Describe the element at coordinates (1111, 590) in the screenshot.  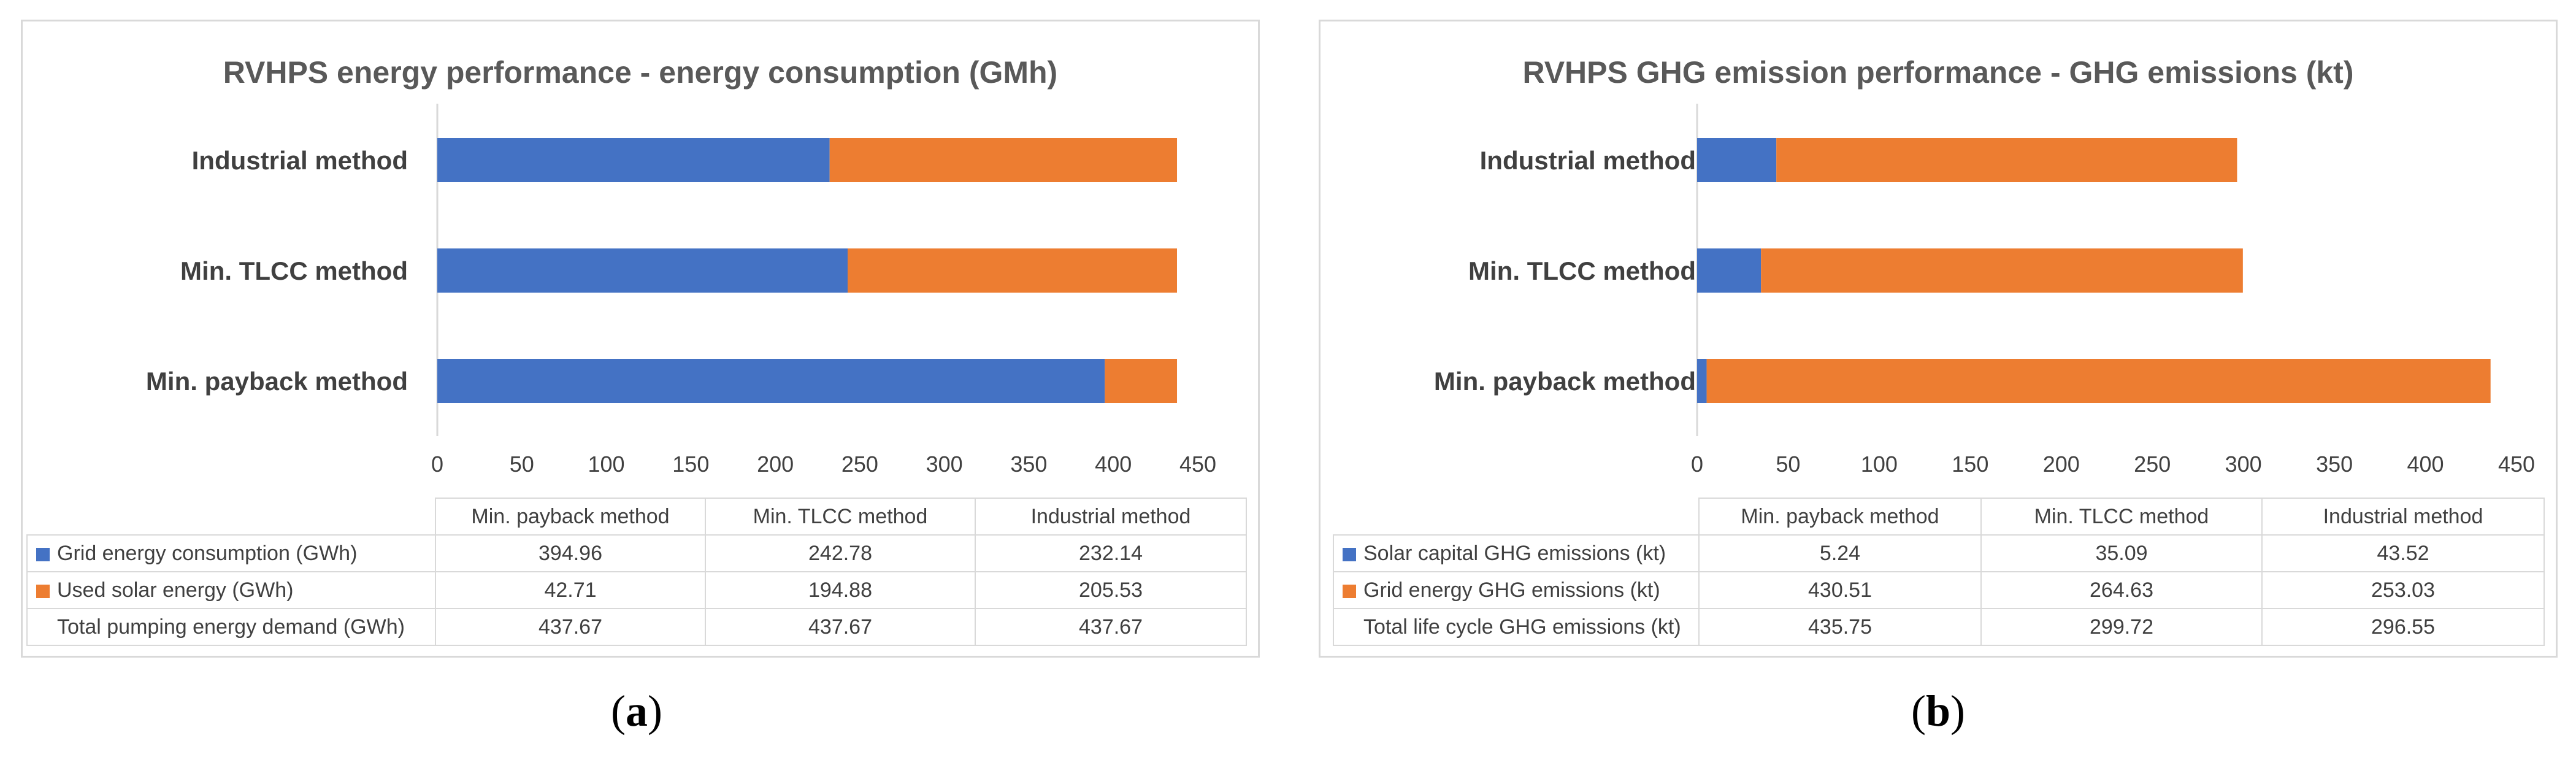
I see `table-cell: 205.53` at that location.